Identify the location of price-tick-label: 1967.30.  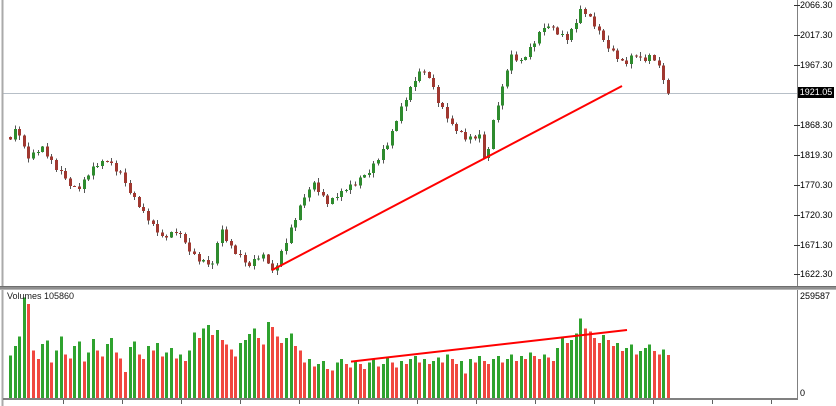
(816, 65).